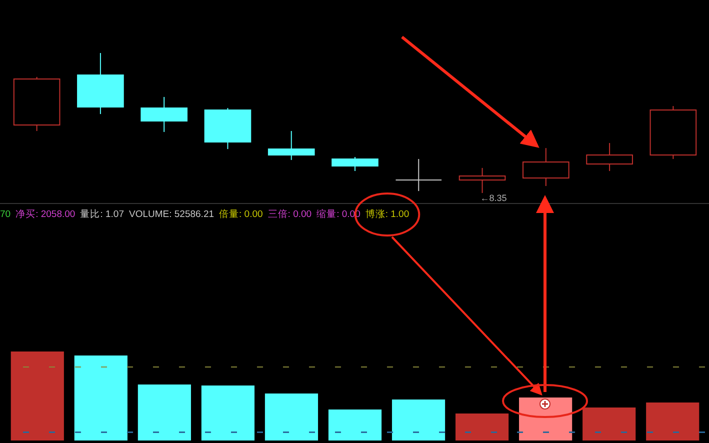 The width and height of the screenshot is (709, 443). I want to click on text: 70, so click(5, 214).